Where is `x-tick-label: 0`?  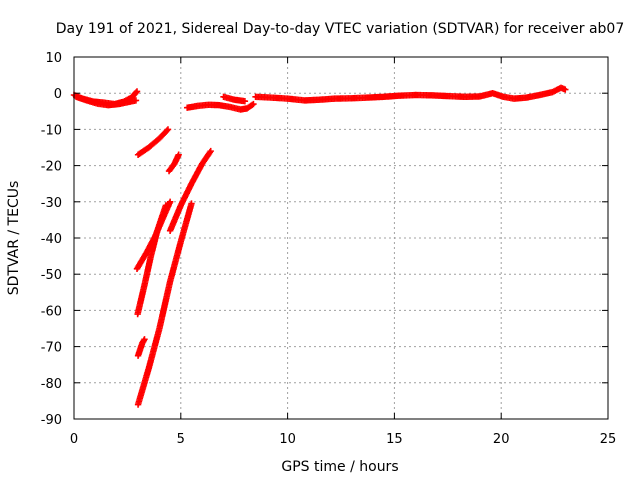 x-tick-label: 0 is located at coordinates (74, 439).